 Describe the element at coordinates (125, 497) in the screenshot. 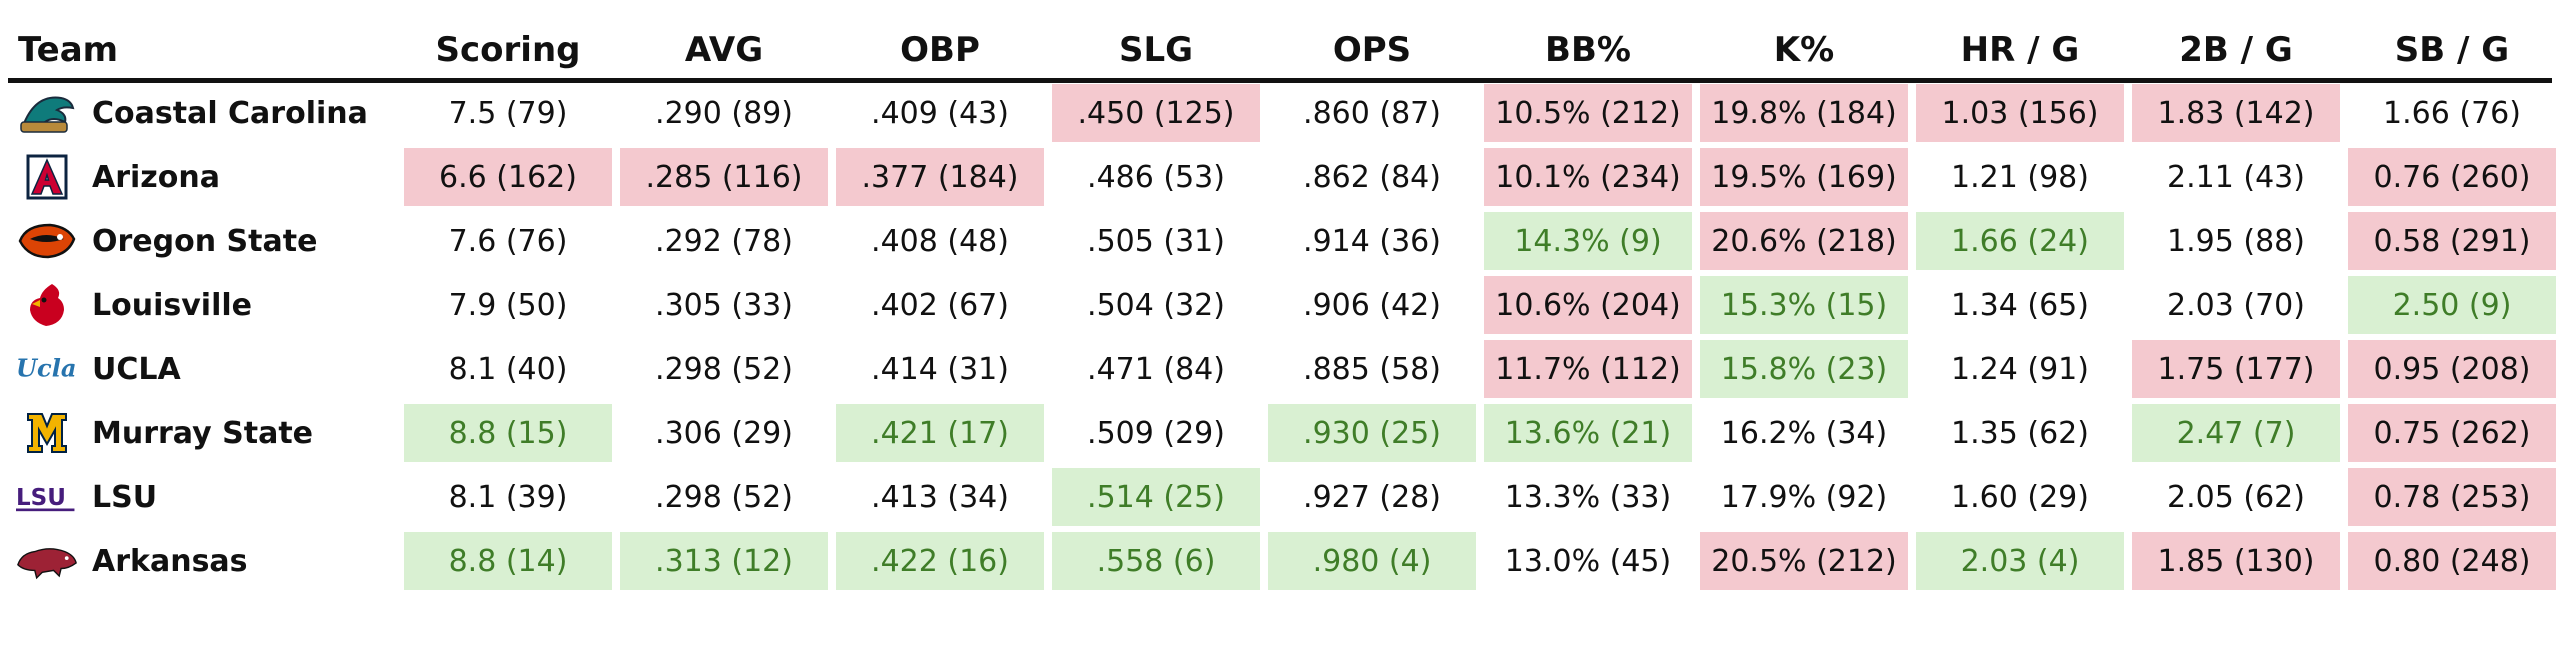

I see `team-name: LSU` at that location.